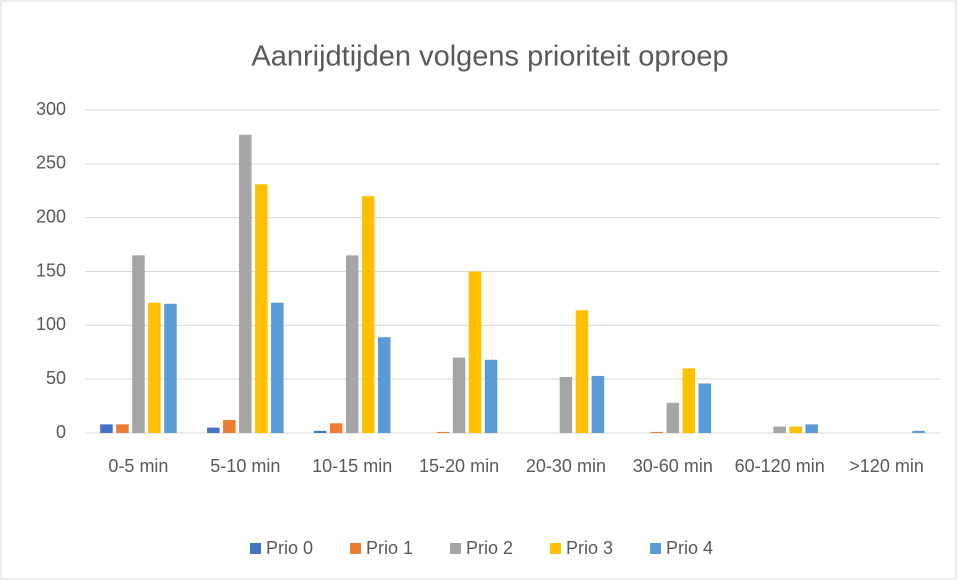  Describe the element at coordinates (565, 466) in the screenshot. I see `x-tick-label: 20-30 min` at that location.